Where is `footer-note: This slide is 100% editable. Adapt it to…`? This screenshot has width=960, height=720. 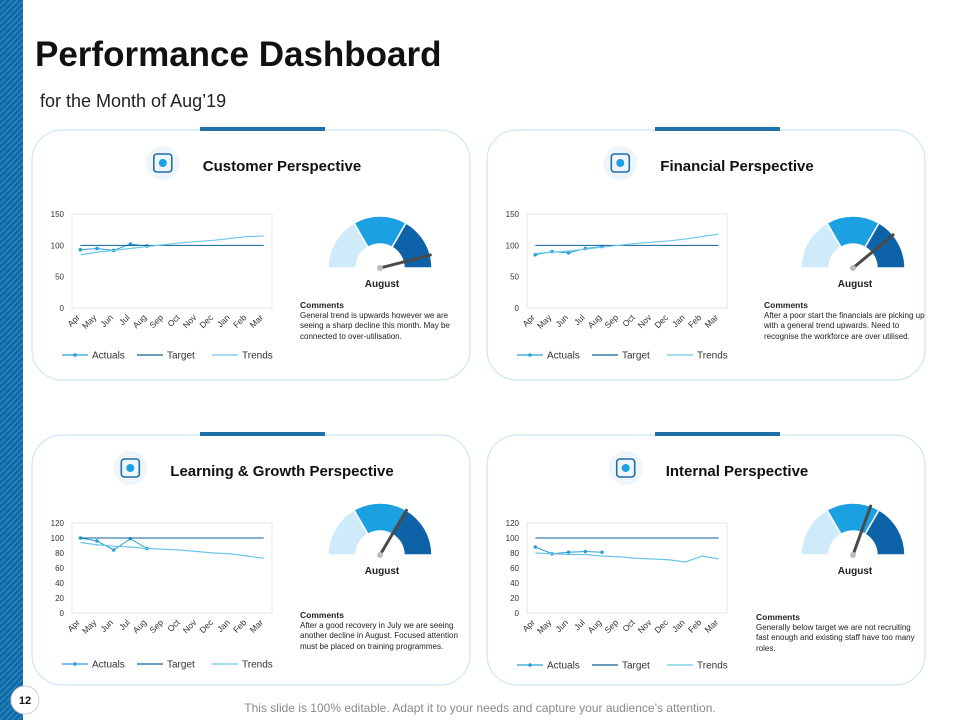
footer-note: This slide is 100% editable. Adapt it to… is located at coordinates (479, 708).